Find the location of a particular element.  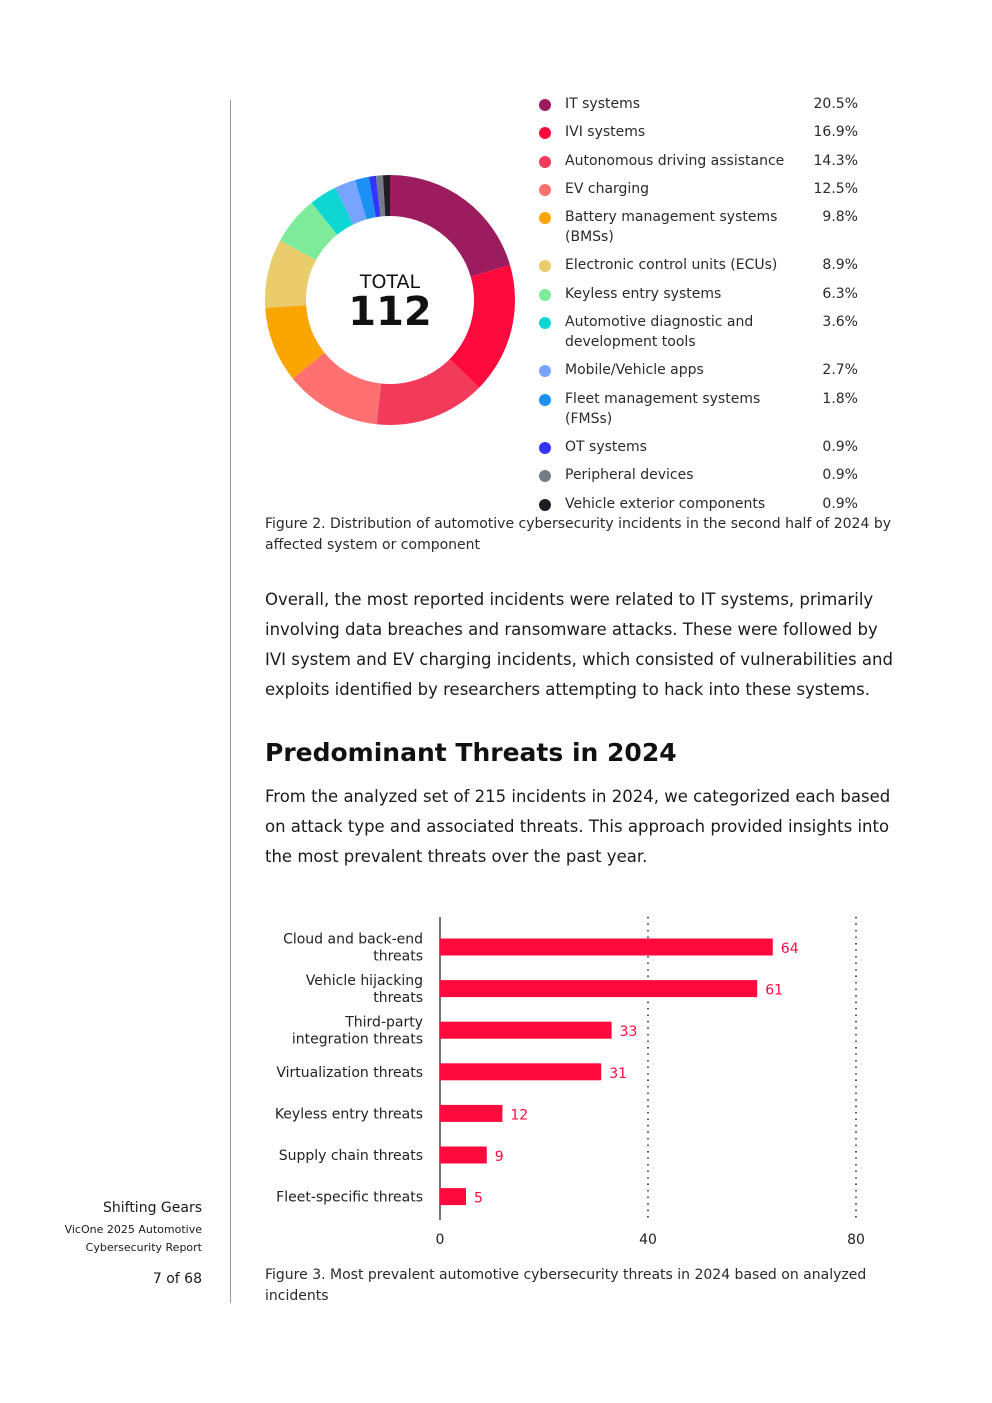

donut-slice-peripheral-devices is located at coordinates (380, 196).